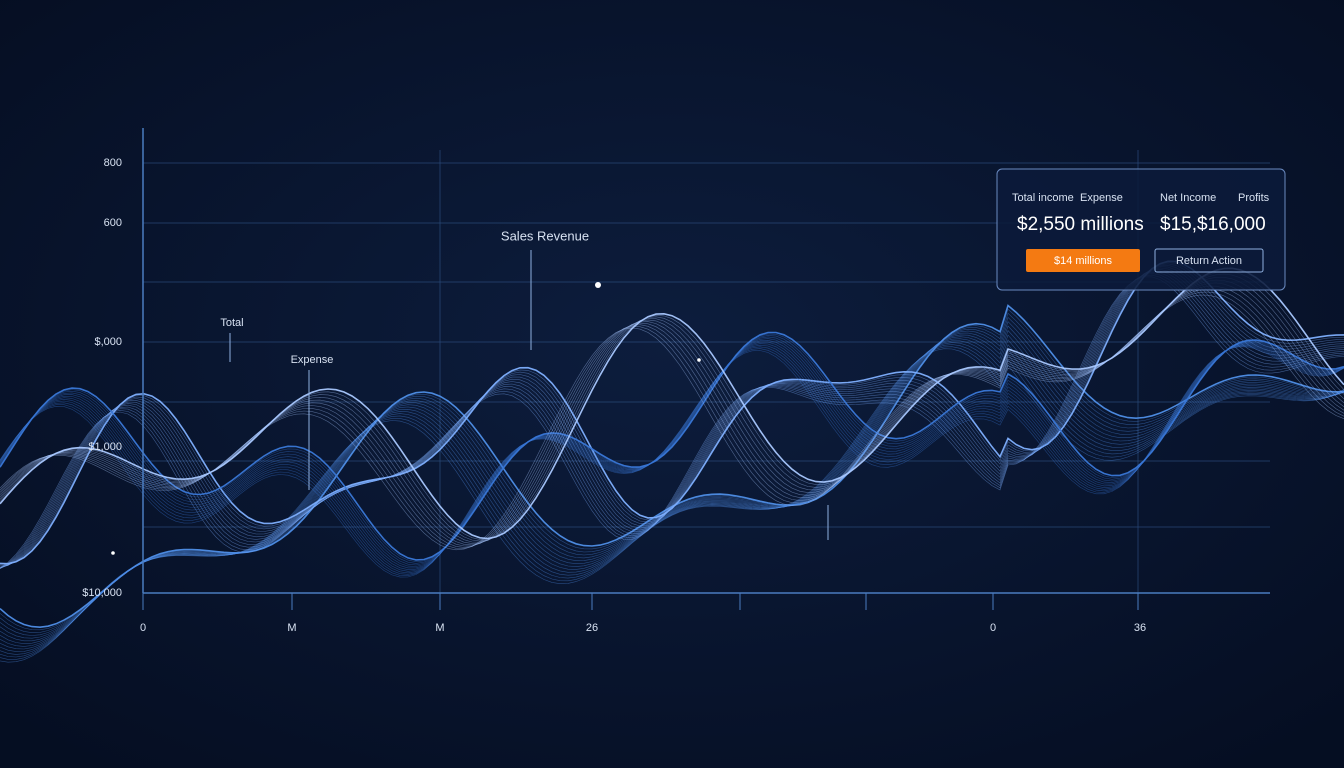 The width and height of the screenshot is (1344, 768). Describe the element at coordinates (105, 447) in the screenshot. I see `y-label: $1,000` at that location.